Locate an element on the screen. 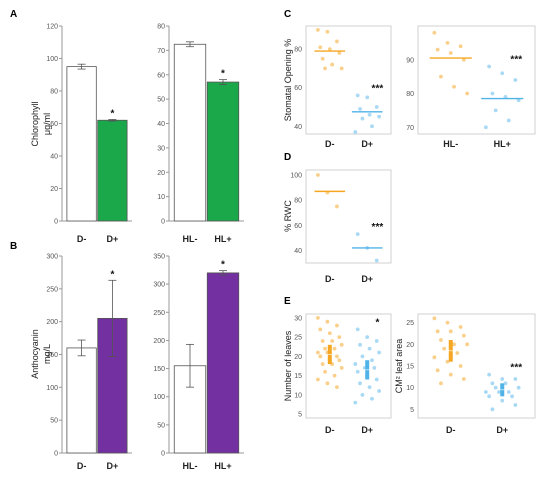 The image size is (550, 477). panel-label-a: A is located at coordinates (13, 14).